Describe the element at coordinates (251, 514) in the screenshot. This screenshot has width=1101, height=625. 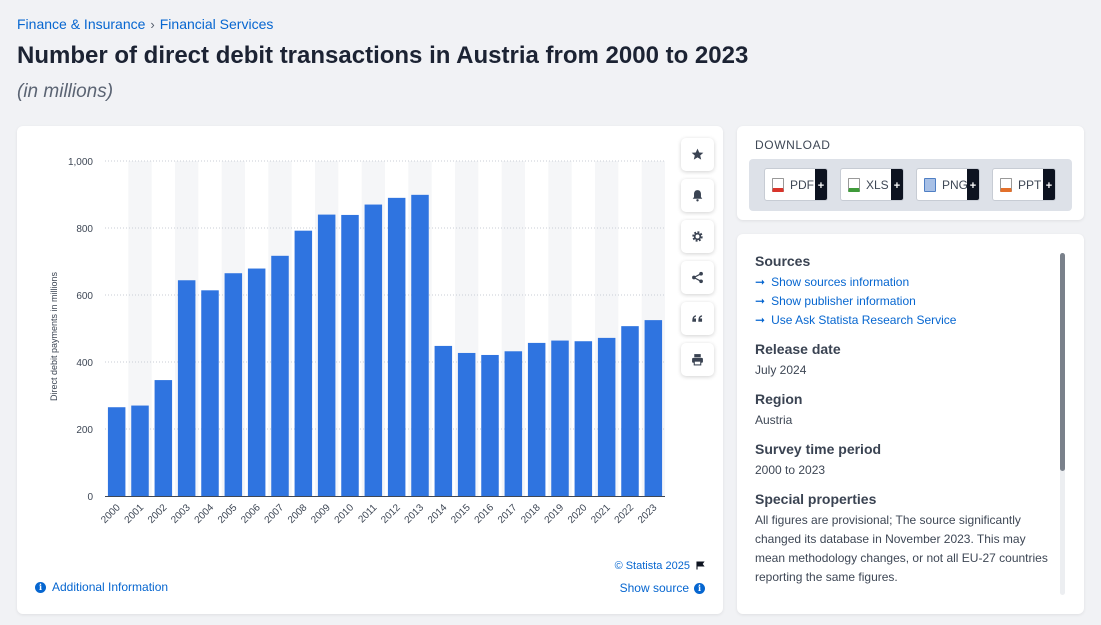
I see `x-tick-label: 2006` at that location.